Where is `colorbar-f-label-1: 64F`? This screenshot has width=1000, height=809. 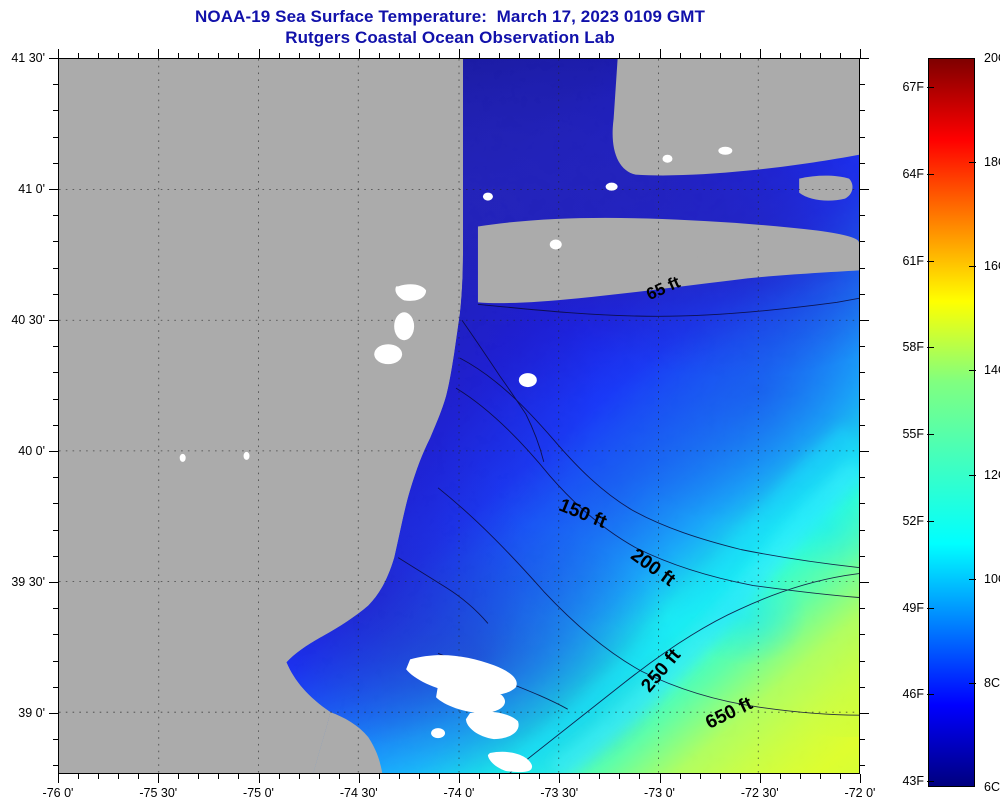
colorbar-f-label-1: 64F is located at coordinates (913, 173).